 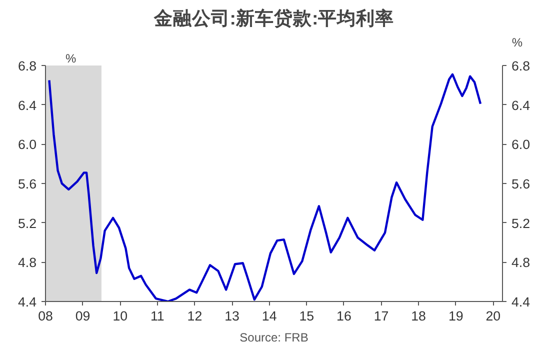 What do you see at coordinates (232, 316) in the screenshot?
I see `x-tick-label: 13` at bounding box center [232, 316].